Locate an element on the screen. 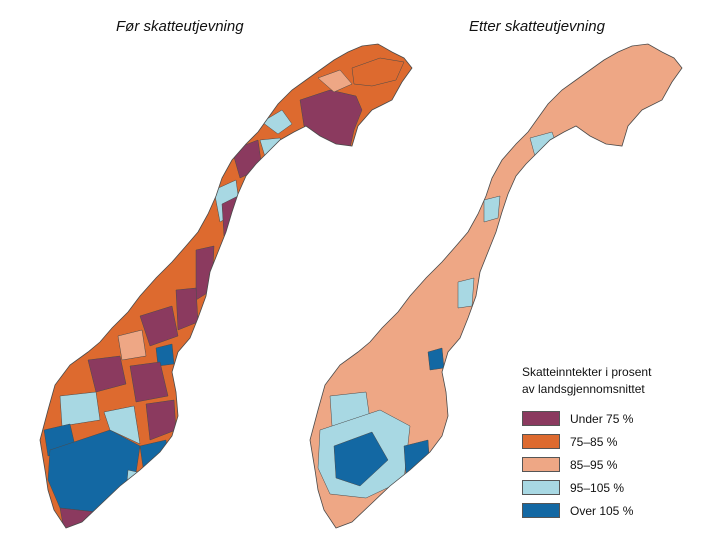 The width and height of the screenshot is (719, 557). region-trondelag-after is located at coordinates (466, 293).